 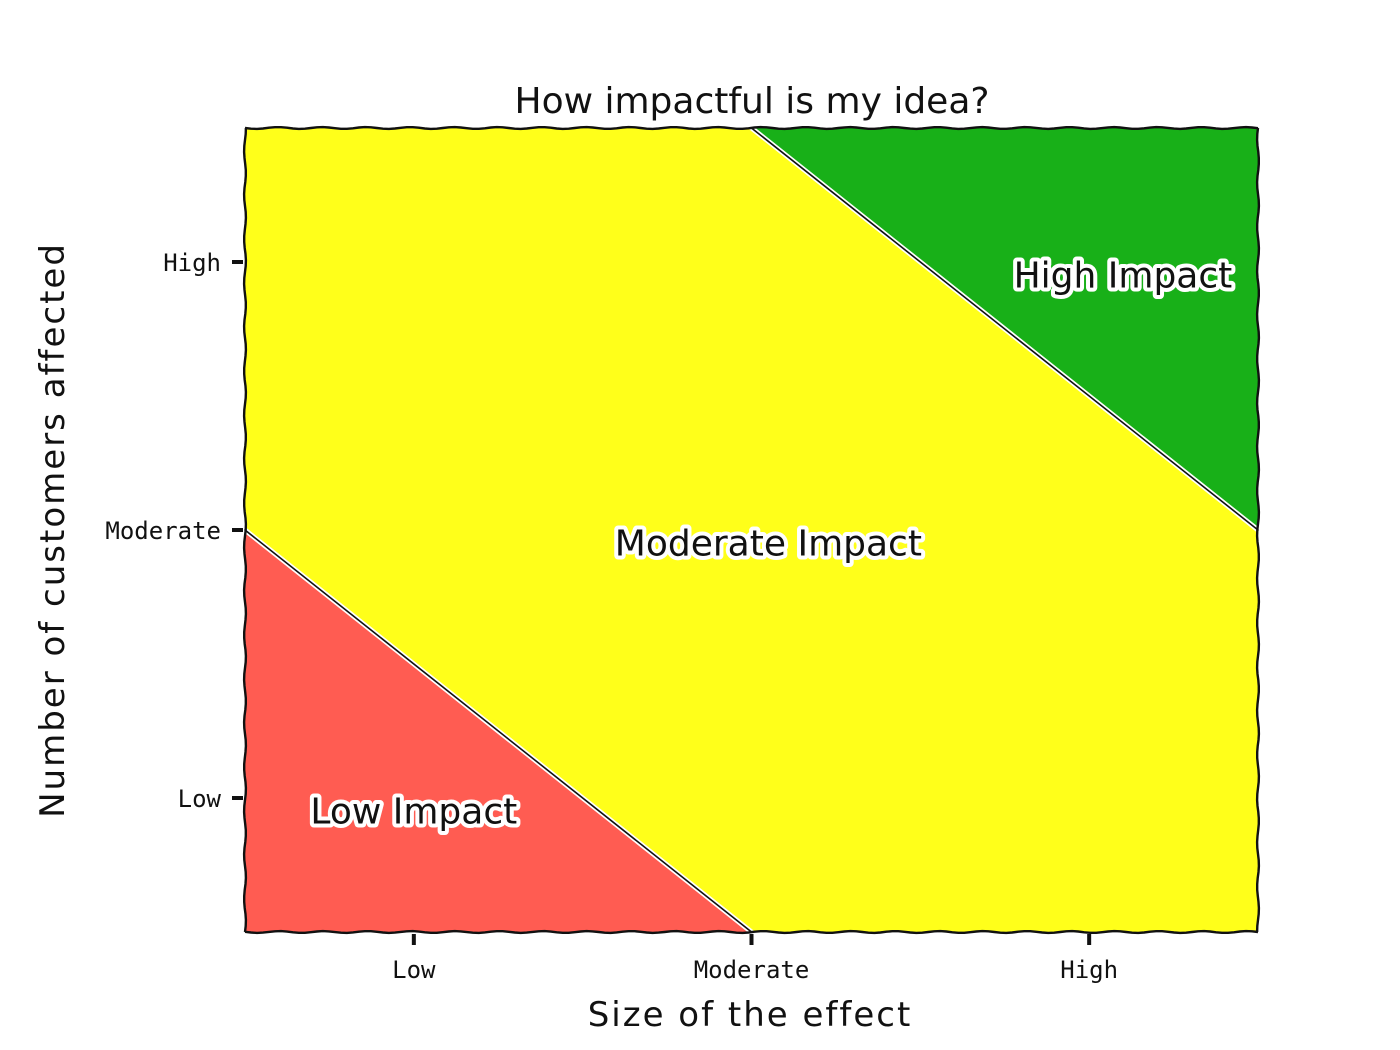 I want to click on frame-left, so click(x=245, y=530).